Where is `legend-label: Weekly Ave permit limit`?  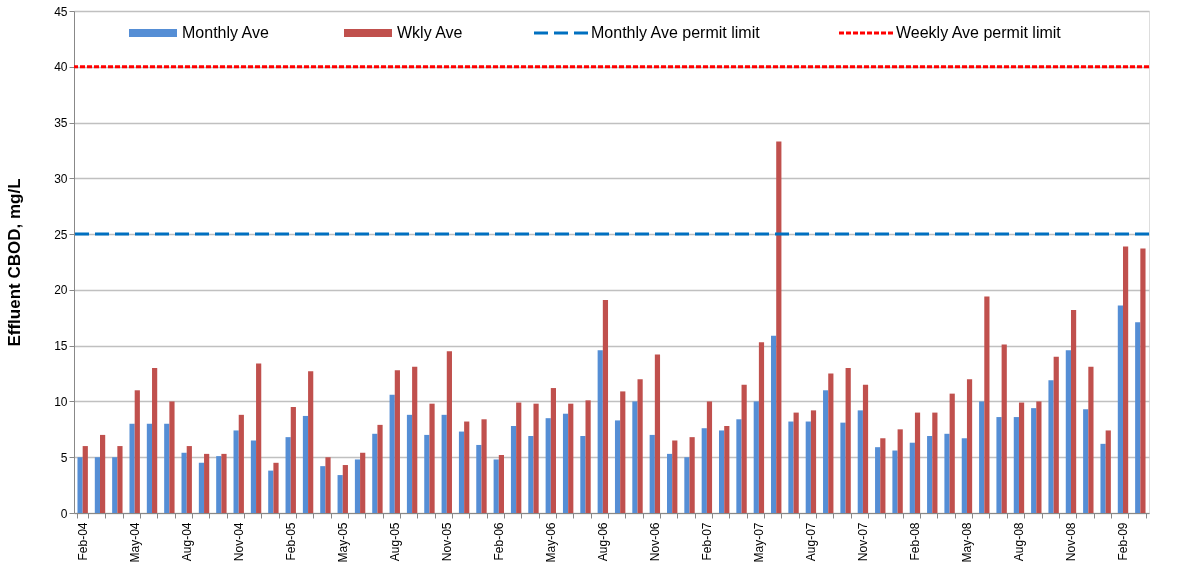
legend-label: Weekly Ave permit limit is located at coordinates (979, 32).